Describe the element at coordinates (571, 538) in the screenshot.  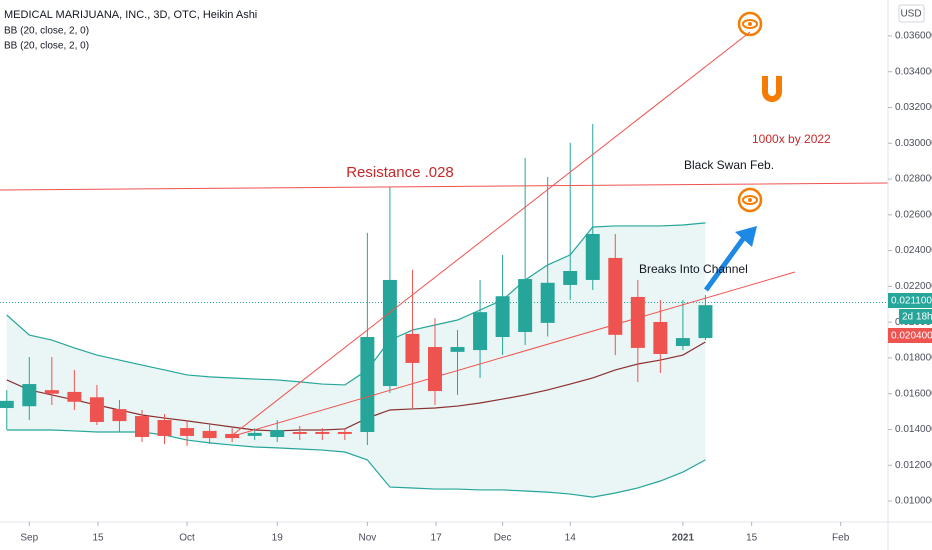
I see `x-tick-label: 14` at that location.